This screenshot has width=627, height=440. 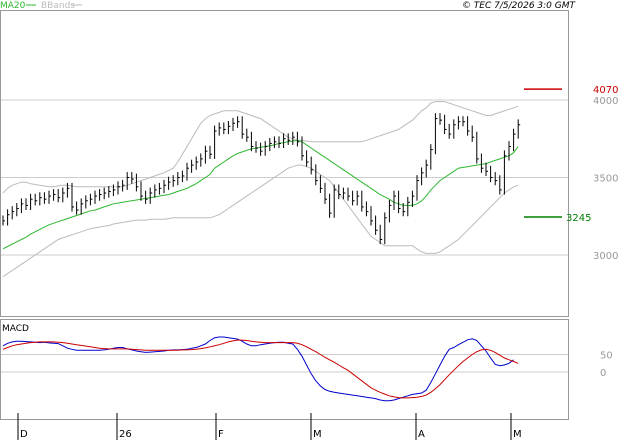 What do you see at coordinates (24, 434) in the screenshot?
I see `x-axis-label: D` at bounding box center [24, 434].